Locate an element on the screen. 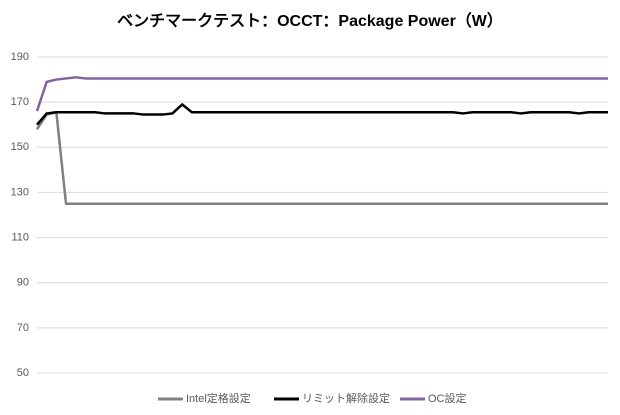 The image size is (620, 415). legend-label: Intel定格設定 is located at coordinates (218, 398).